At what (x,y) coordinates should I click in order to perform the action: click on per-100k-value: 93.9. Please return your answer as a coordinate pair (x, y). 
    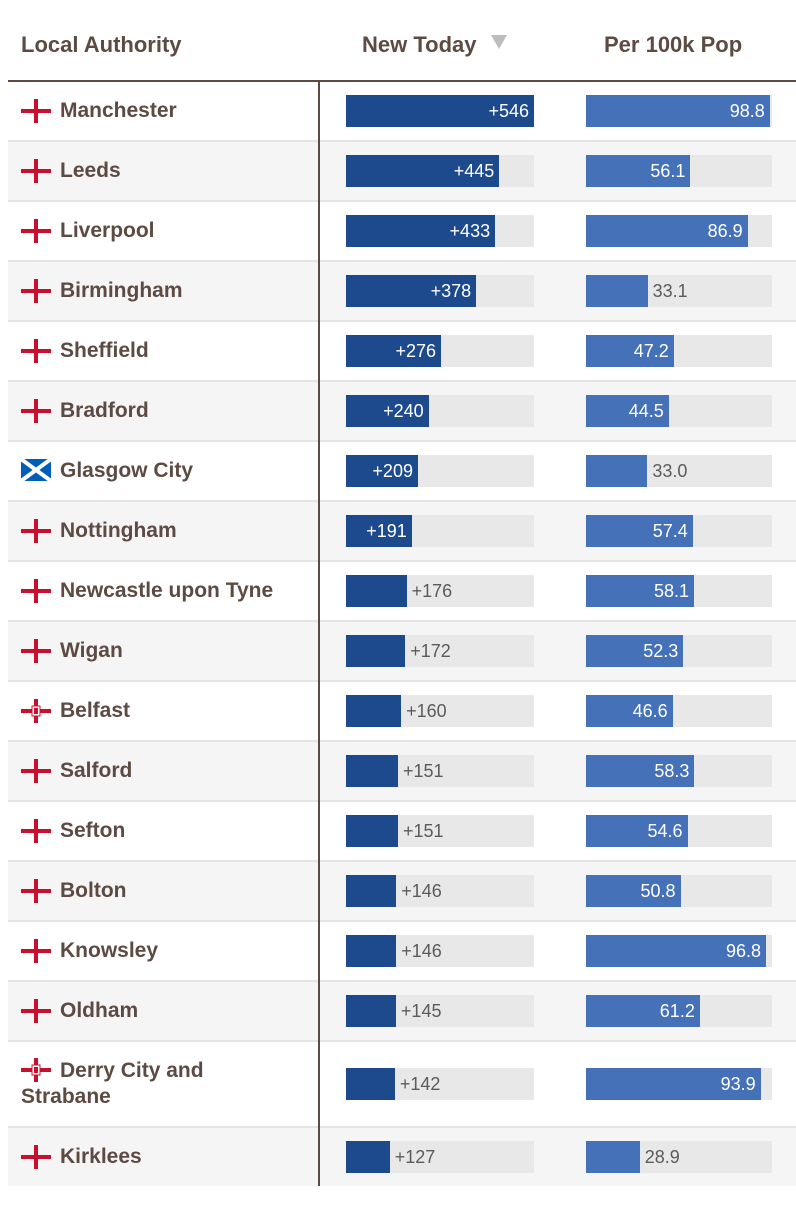
    Looking at the image, I should click on (738, 1084).